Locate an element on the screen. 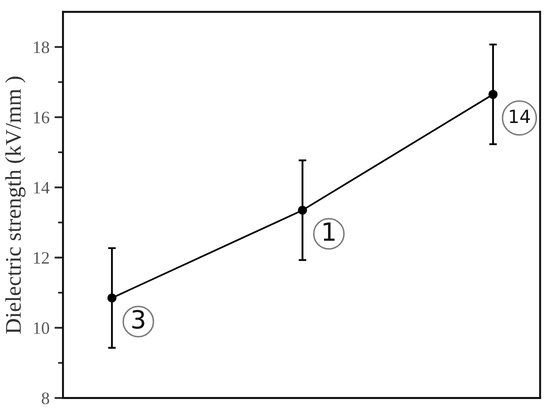  y-tick-label: 14 is located at coordinates (42, 188).